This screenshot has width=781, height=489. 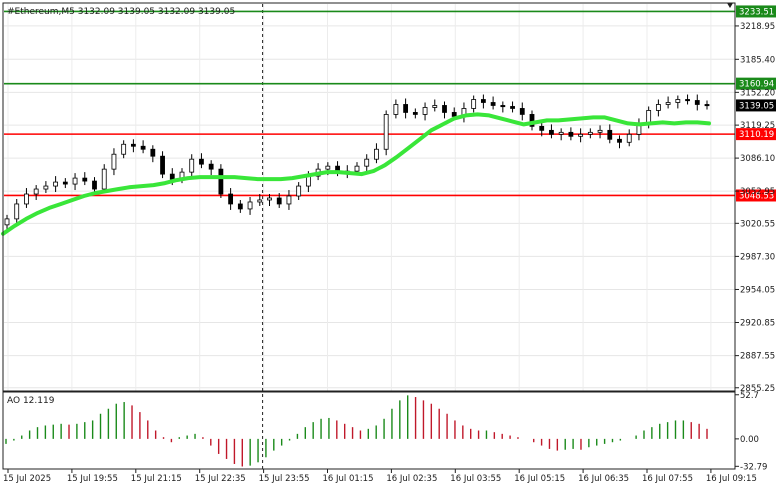 I want to click on time-tick-label: 16 Jul 02:35, so click(x=411, y=479).